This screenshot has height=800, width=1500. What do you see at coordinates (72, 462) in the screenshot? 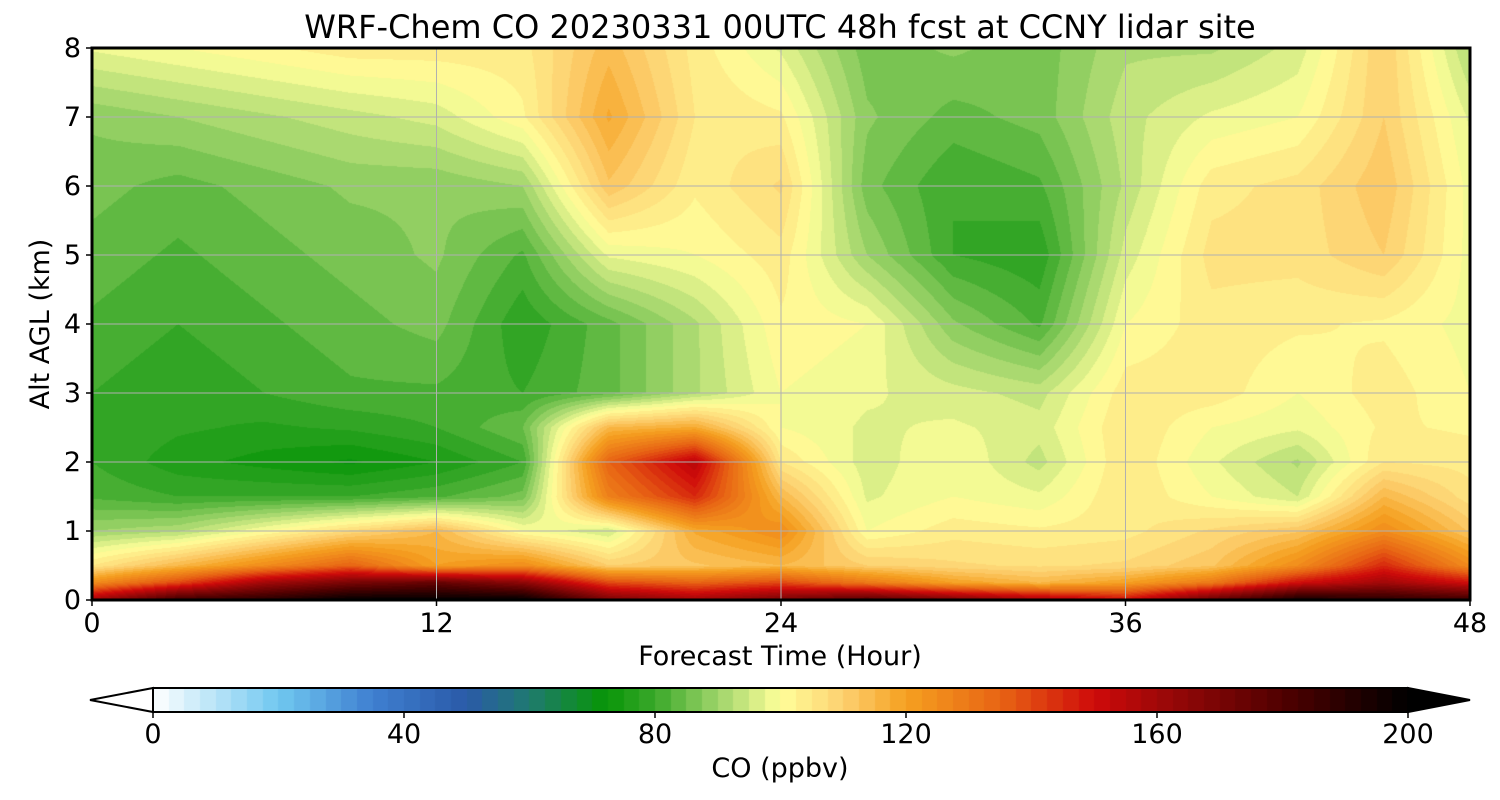
I see `y-tick-label: 2` at bounding box center [72, 462].